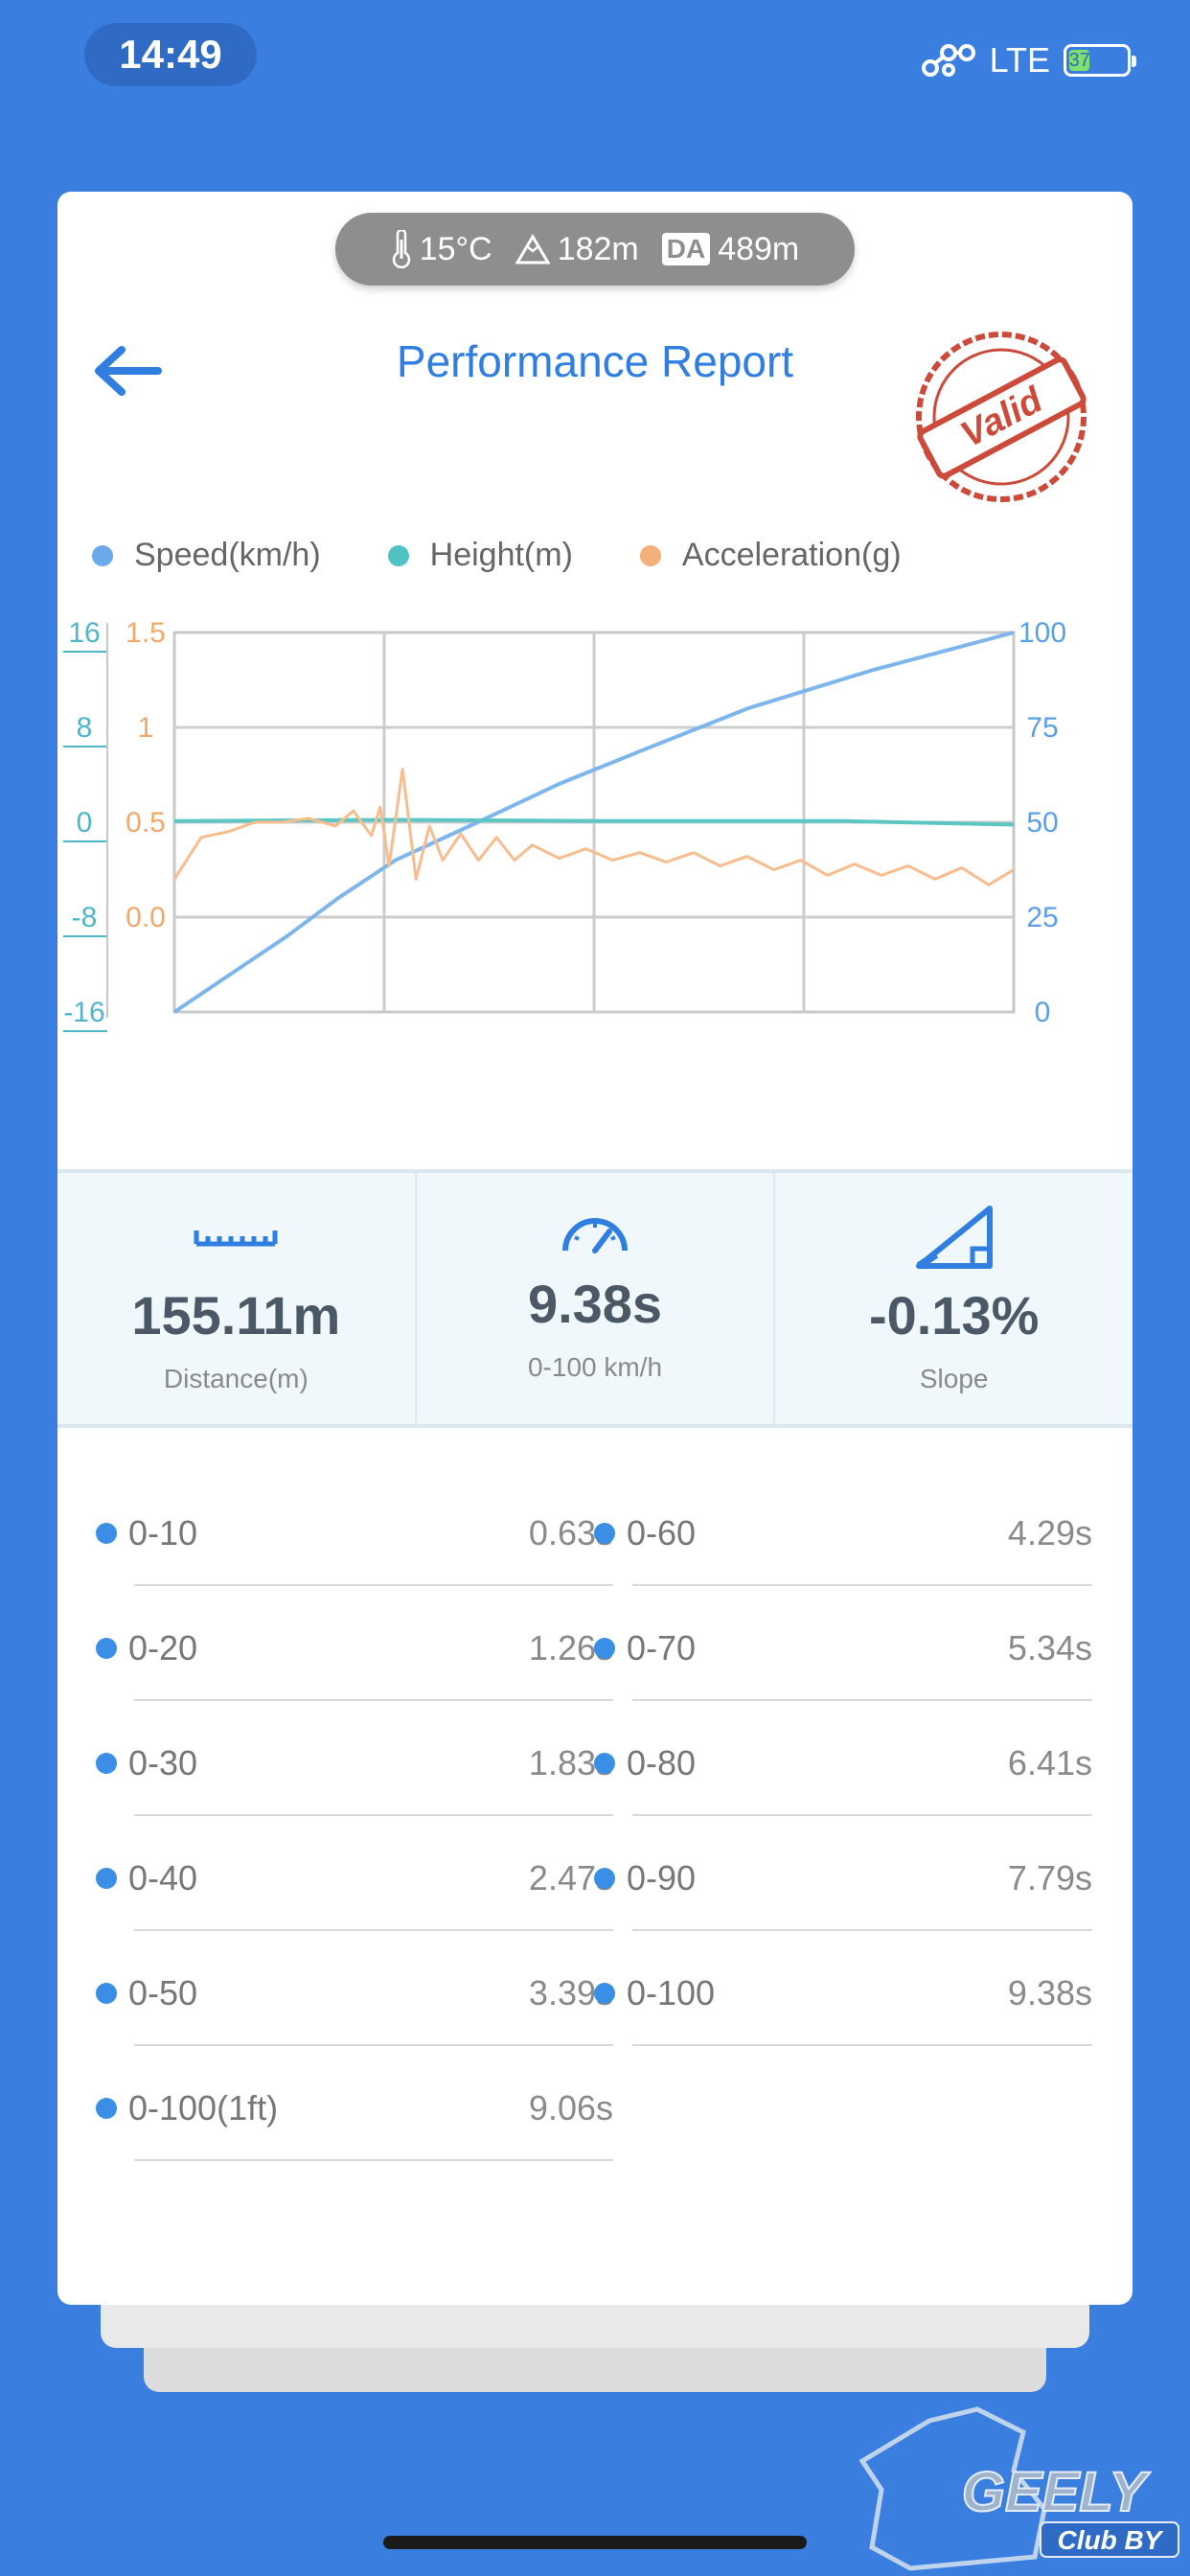 This screenshot has height=2576, width=1190. What do you see at coordinates (843, 1644) in the screenshot?
I see `split-row: 0-70 5.34s` at bounding box center [843, 1644].